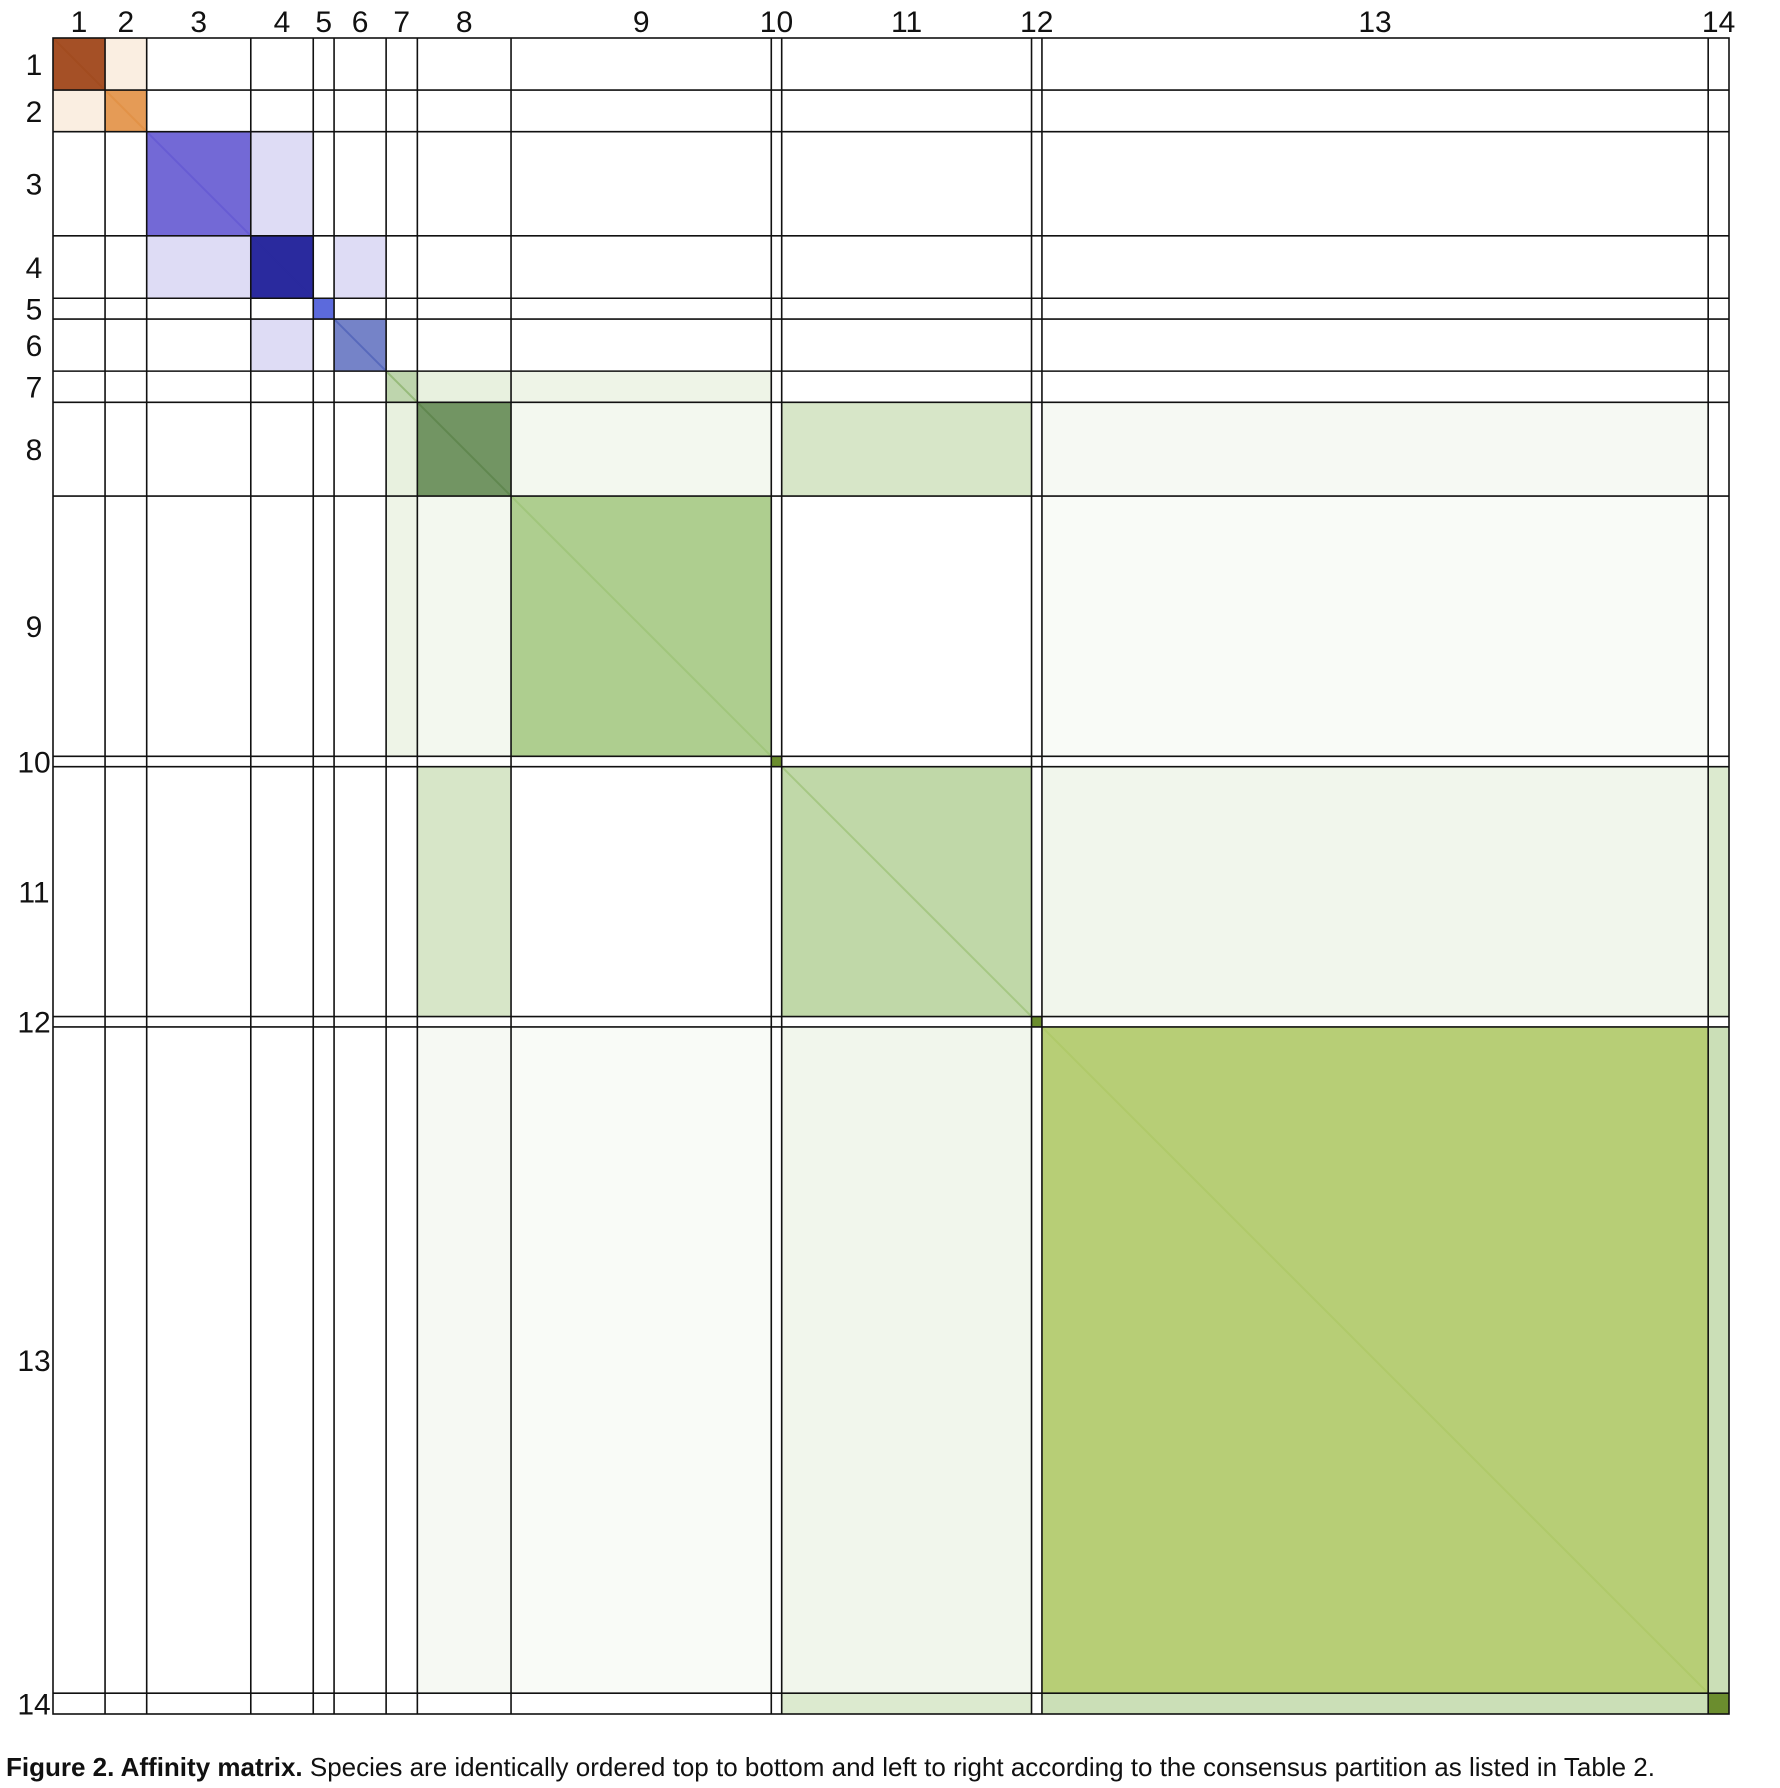 This screenshot has height=1788, width=1780. What do you see at coordinates (34, 346) in the screenshot?
I see `row-label-6: 6` at bounding box center [34, 346].